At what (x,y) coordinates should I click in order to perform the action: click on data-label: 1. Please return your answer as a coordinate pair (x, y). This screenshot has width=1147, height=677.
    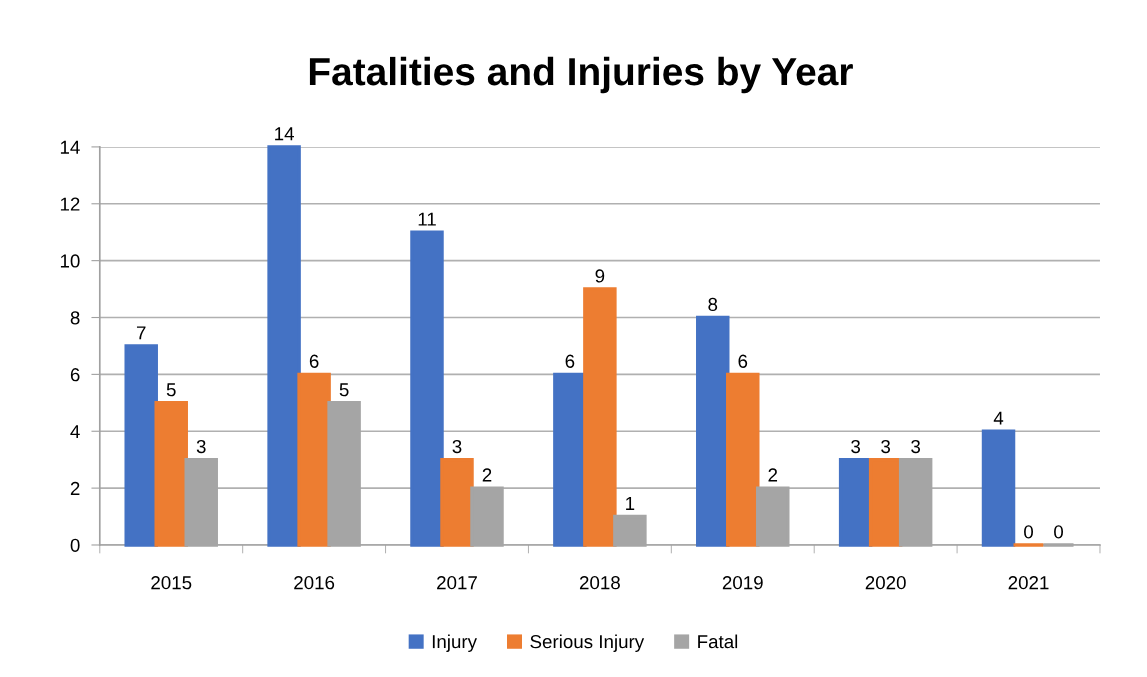
    Looking at the image, I should click on (630, 503).